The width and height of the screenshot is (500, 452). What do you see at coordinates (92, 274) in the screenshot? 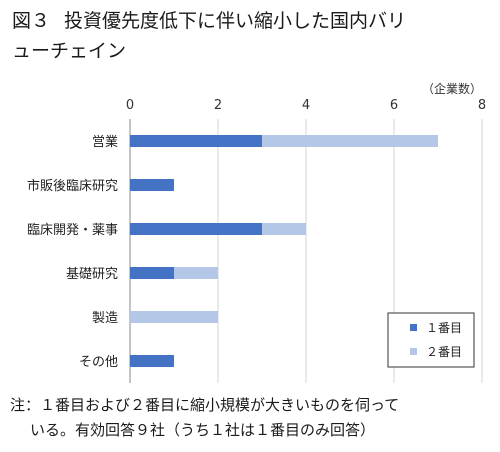
I see `category-label: 基礎研究` at bounding box center [92, 274].